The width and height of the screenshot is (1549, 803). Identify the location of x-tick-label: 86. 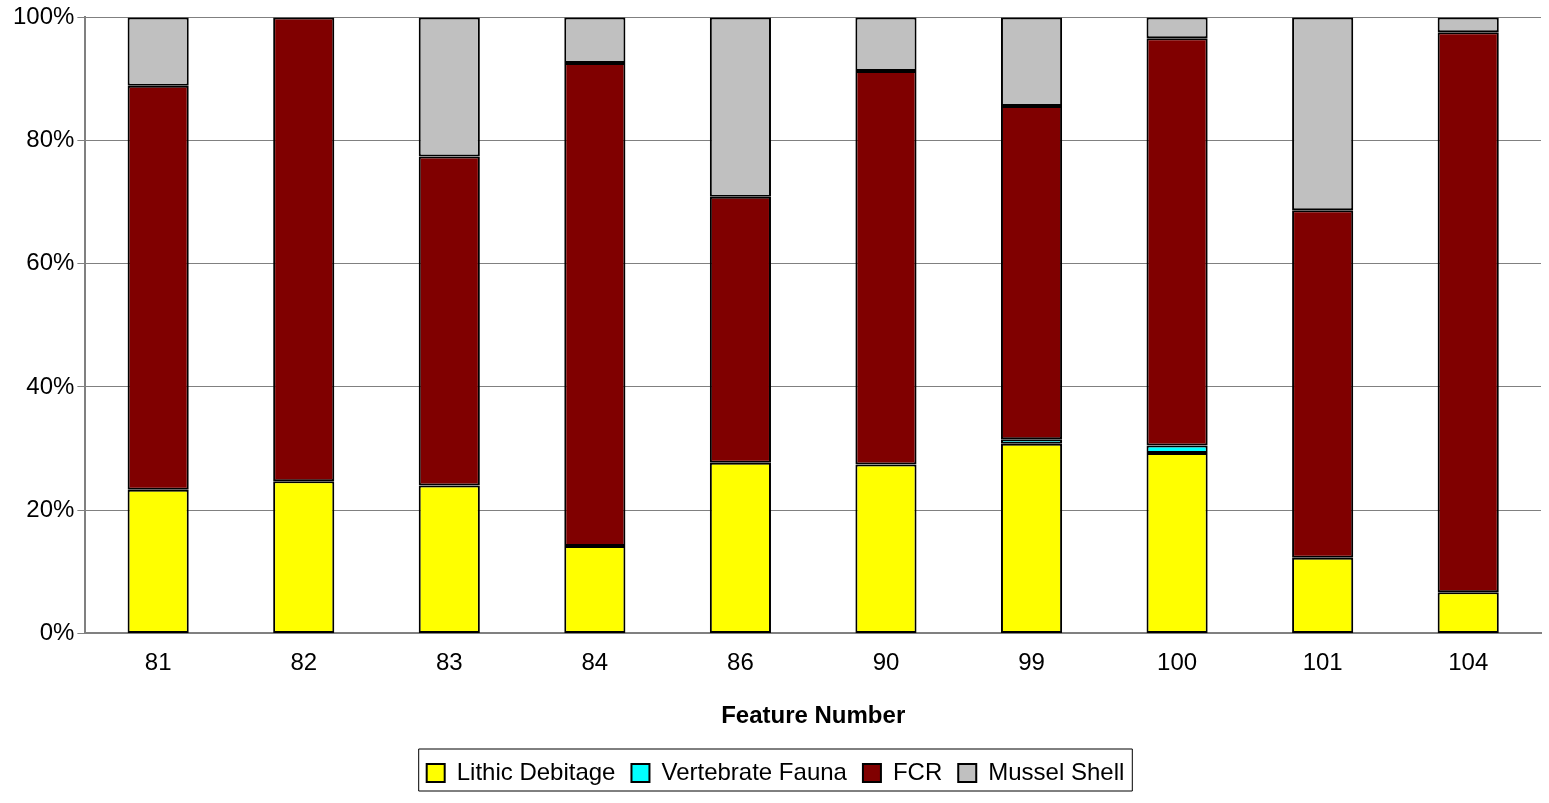
(740, 662).